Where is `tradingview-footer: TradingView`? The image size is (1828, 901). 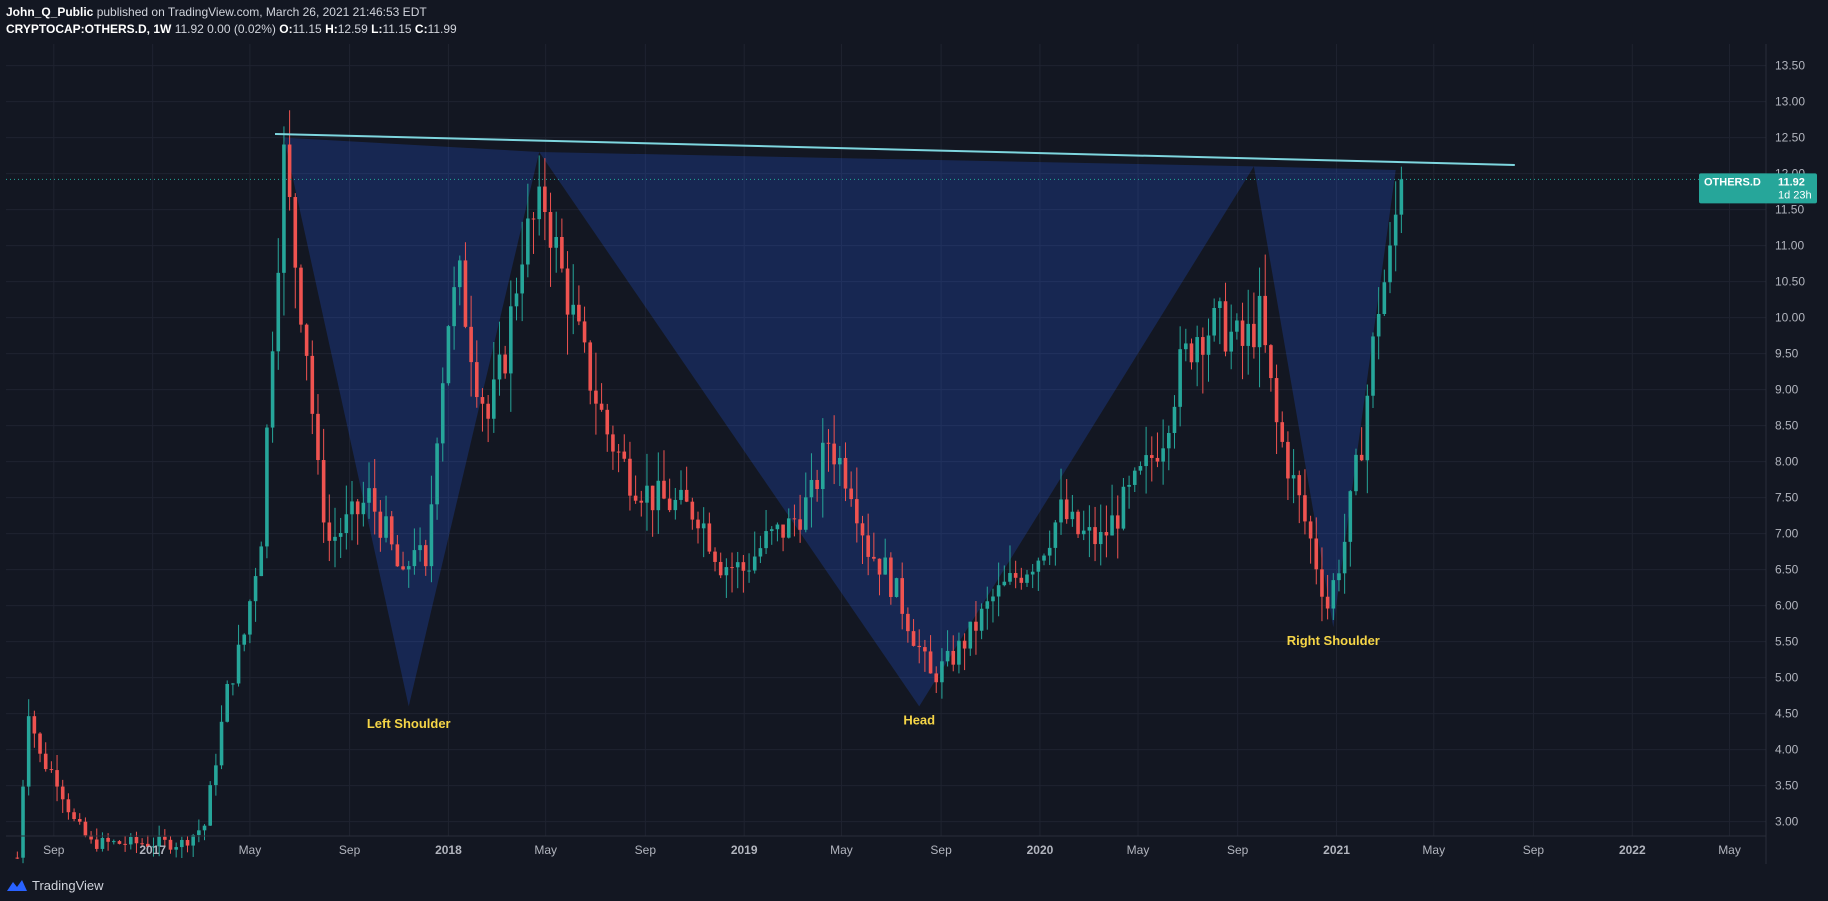 tradingview-footer: TradingView is located at coordinates (55, 885).